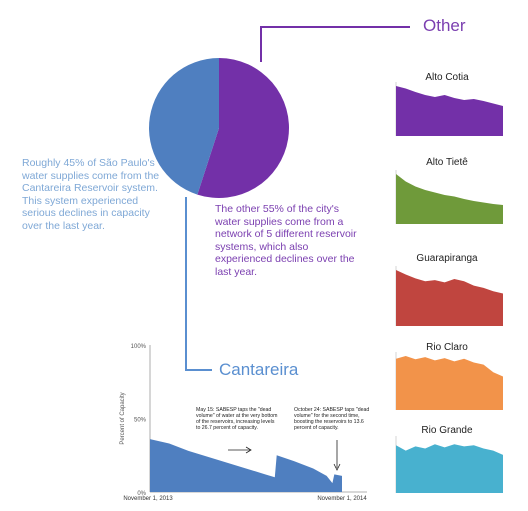 This screenshot has height=511, width=528. What do you see at coordinates (449, 298) in the screenshot?
I see `area-guarapiranga` at bounding box center [449, 298].